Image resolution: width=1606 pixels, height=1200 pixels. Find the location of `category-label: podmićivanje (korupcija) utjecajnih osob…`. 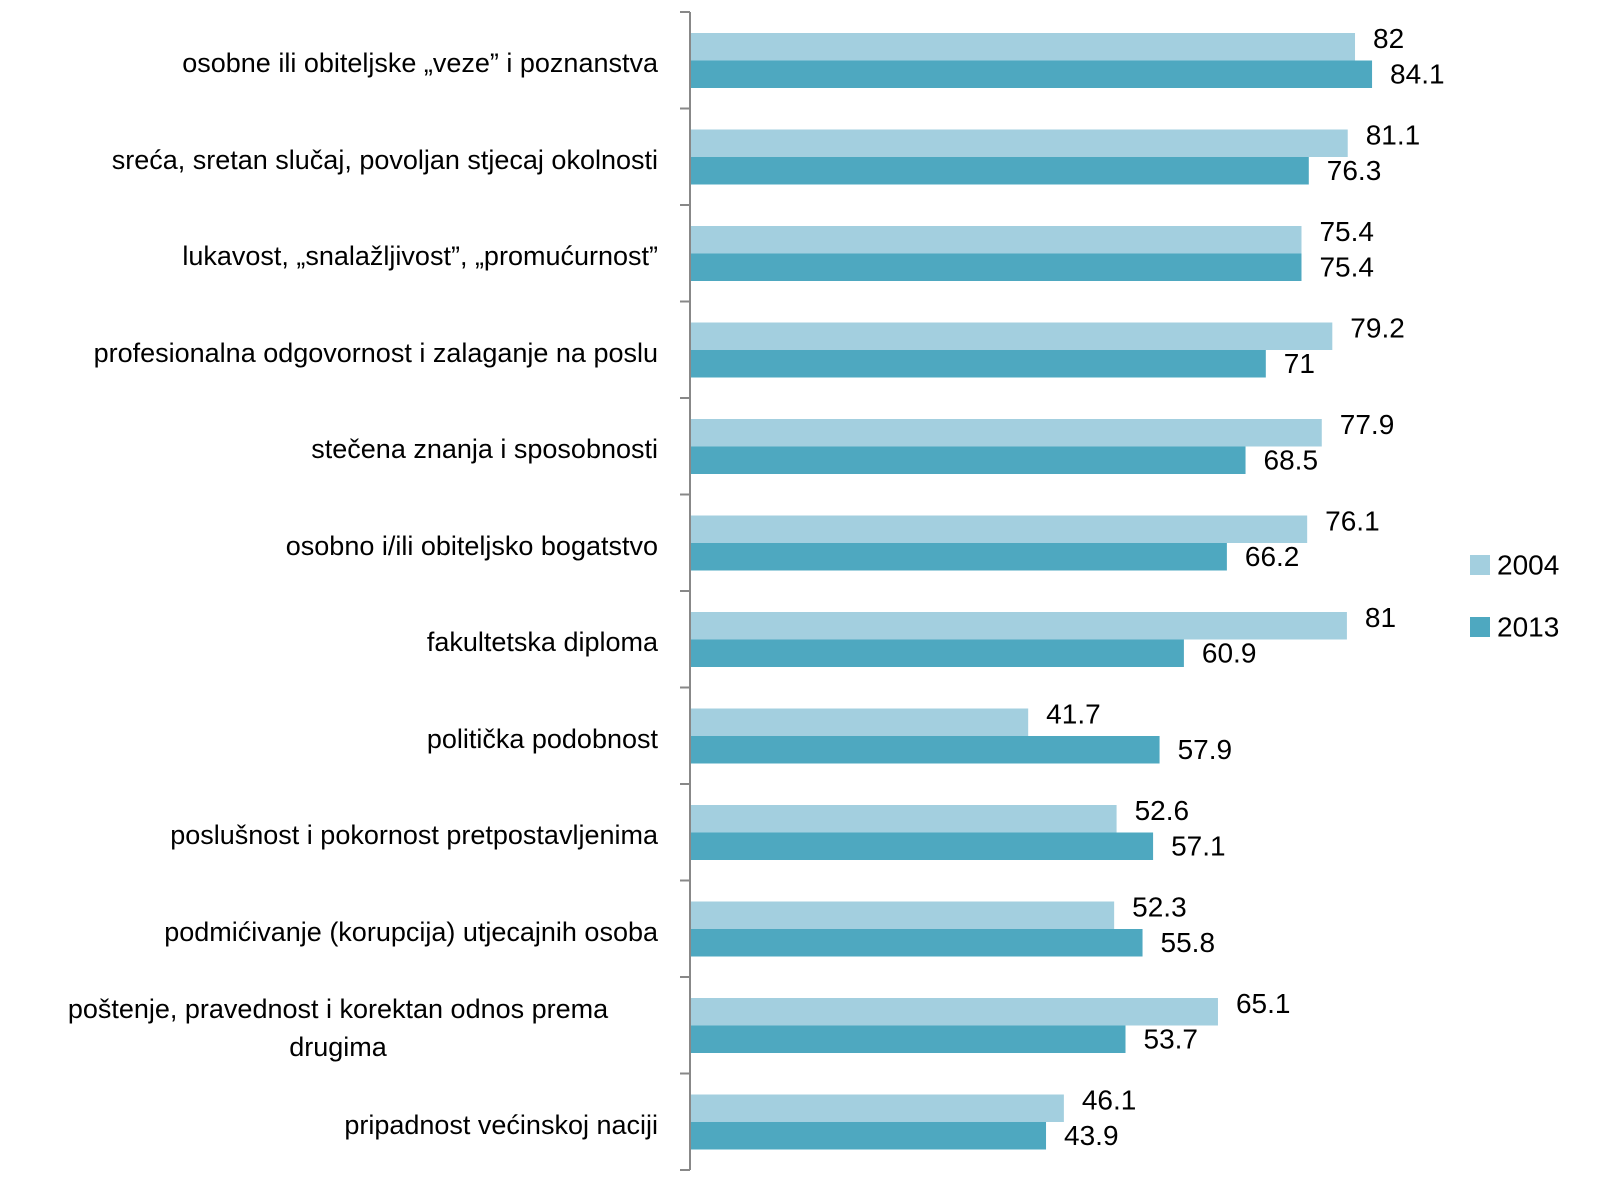

category-label: podmićivanje (korupcija) utjecajnih osob… is located at coordinates (333, 932).